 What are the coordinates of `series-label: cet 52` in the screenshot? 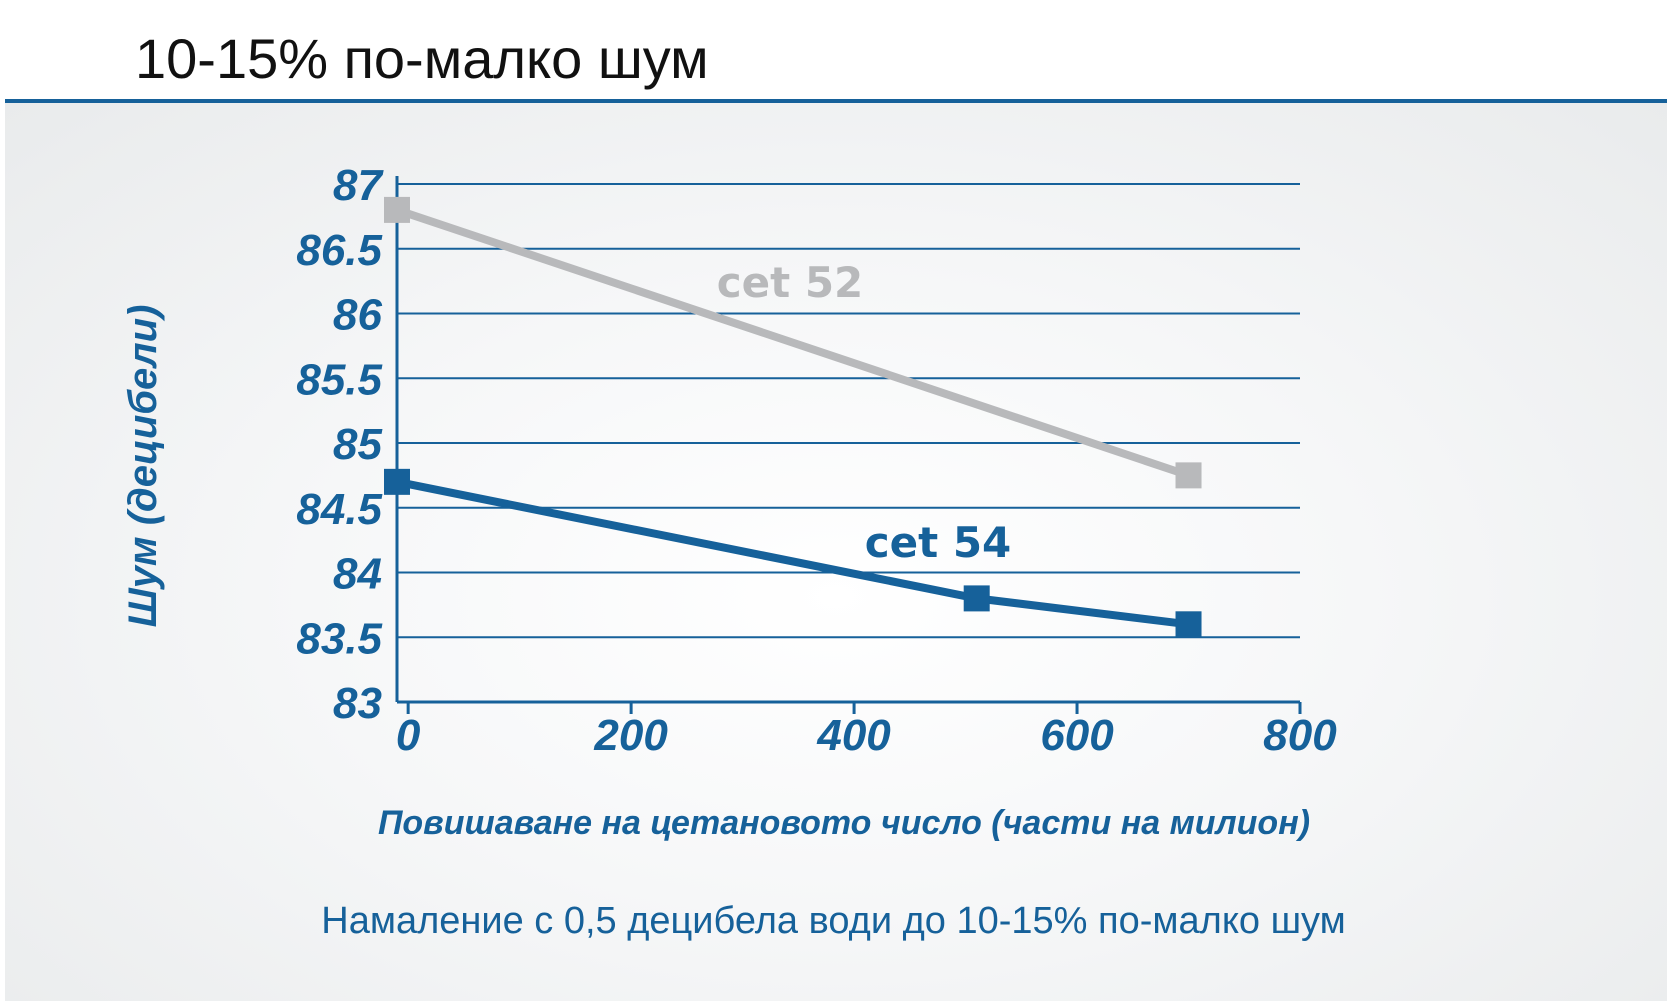 It's located at (790, 282).